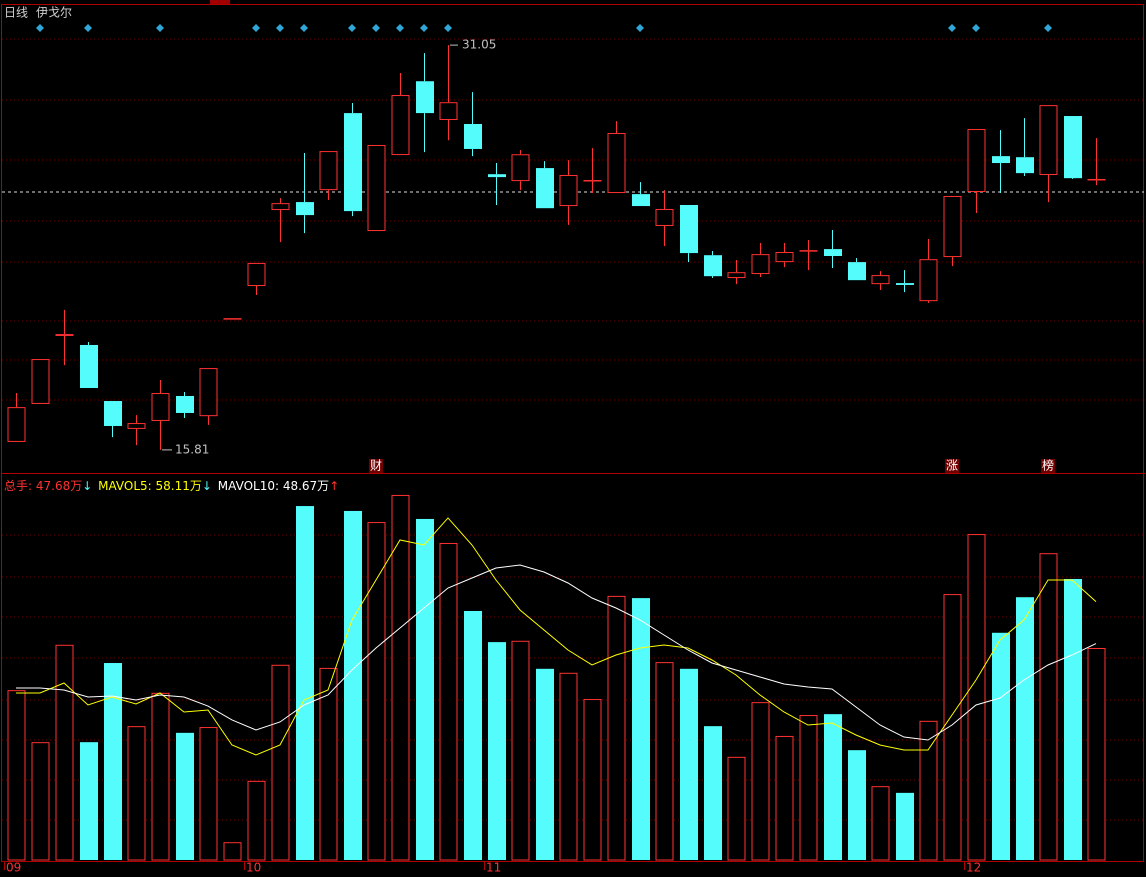 This screenshot has height=877, width=1146. I want to click on annotation: 榜, so click(1048, 465).